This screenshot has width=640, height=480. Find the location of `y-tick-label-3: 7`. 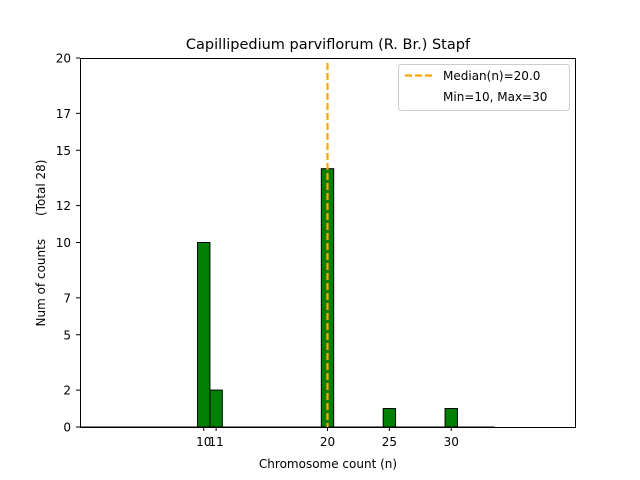

y-tick-label-3: 7 is located at coordinates (67, 298).